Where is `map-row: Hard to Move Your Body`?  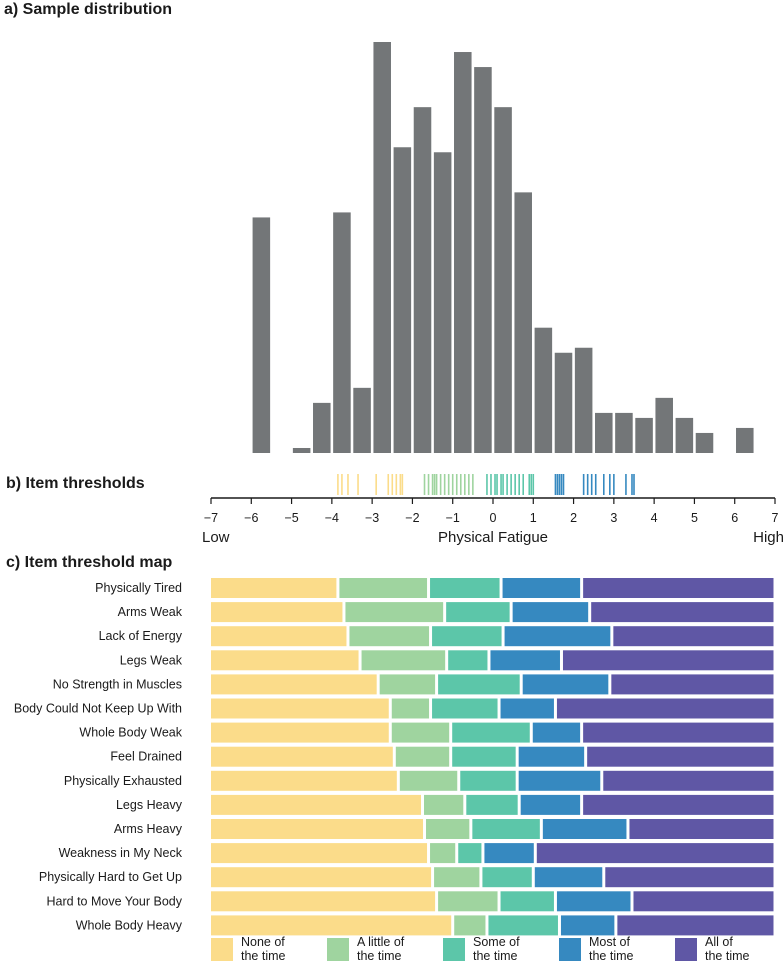
map-row: Hard to Move Your Body is located at coordinates (410, 901).